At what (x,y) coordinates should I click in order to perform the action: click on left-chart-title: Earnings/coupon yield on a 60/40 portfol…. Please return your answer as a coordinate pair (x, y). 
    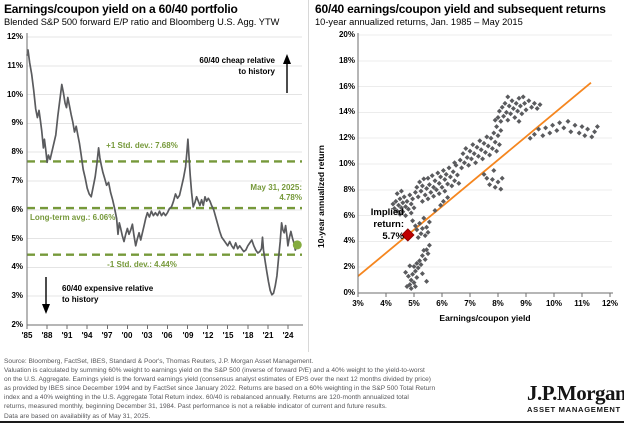
    Looking at the image, I should click on (121, 9).